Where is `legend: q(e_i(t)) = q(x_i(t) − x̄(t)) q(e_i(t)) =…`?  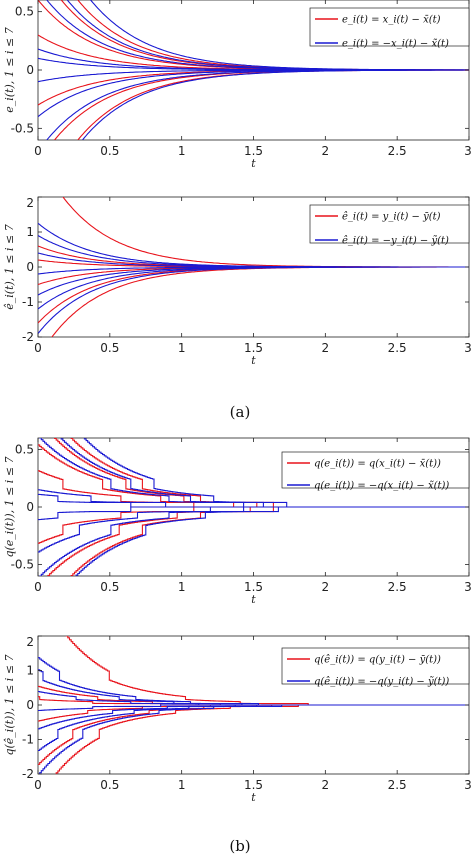 legend: q(e_i(t)) = q(x_i(t) − x̄(t)) q(e_i(t)) =… is located at coordinates (375, 471).